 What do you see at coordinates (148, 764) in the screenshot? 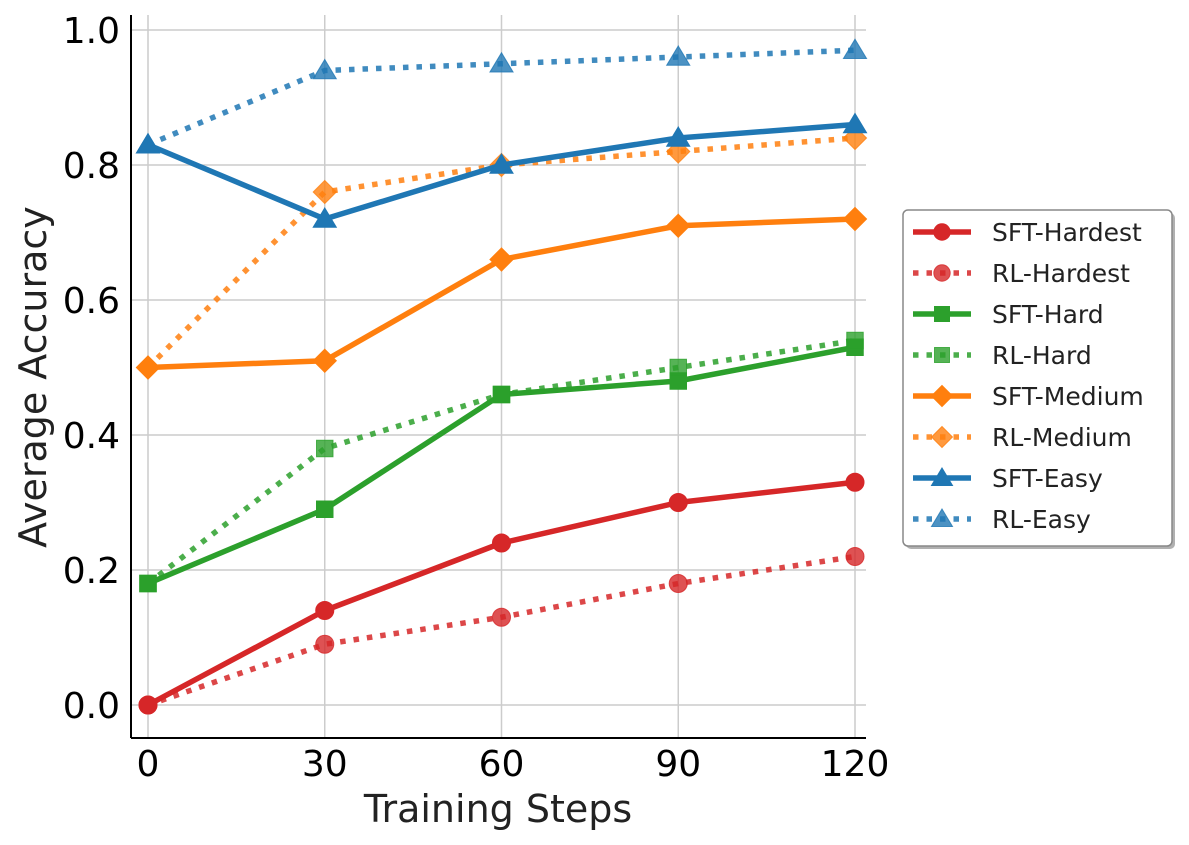
I see `x-tick-label: 0` at bounding box center [148, 764].